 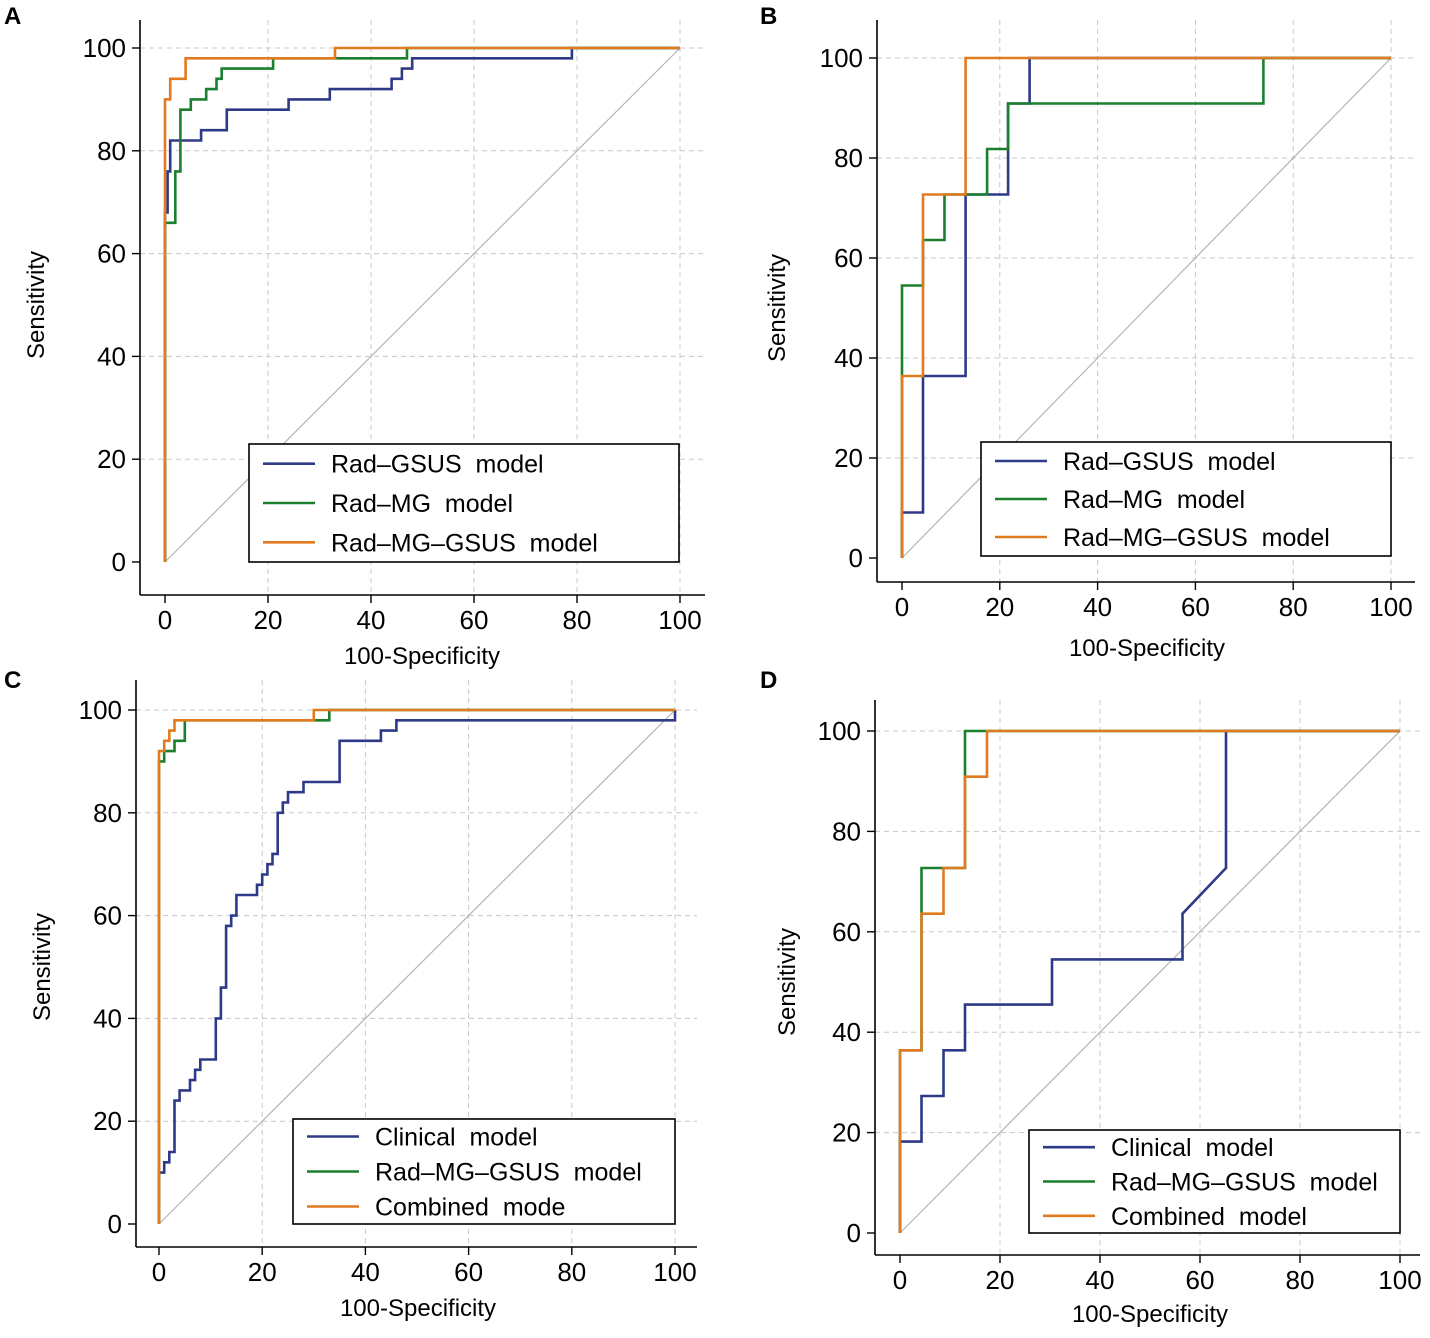 I want to click on legend-label: Combined mode, so click(x=470, y=1208).